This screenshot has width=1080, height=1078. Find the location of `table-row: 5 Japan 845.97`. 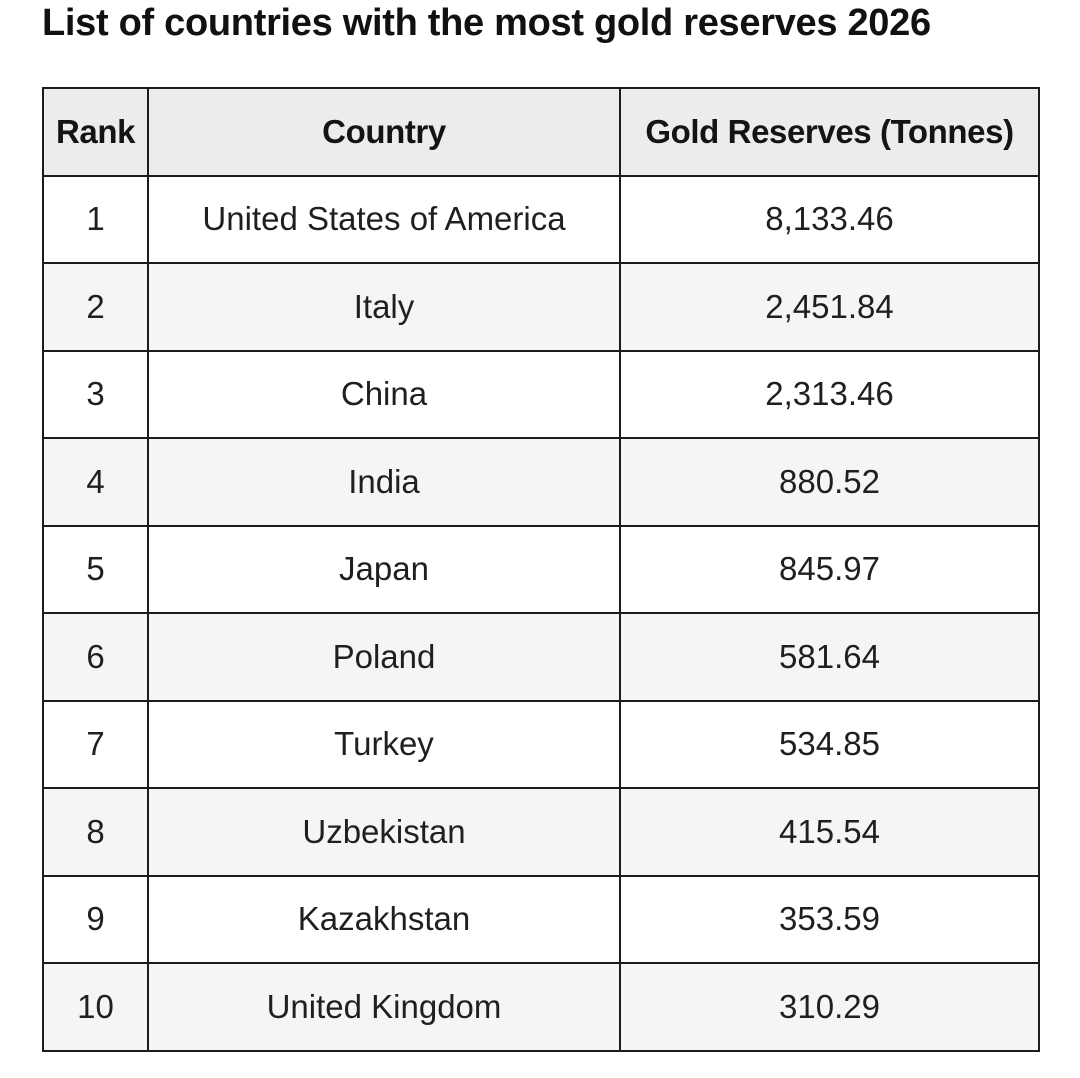

table-row: 5 Japan 845.97 is located at coordinates (541, 569).